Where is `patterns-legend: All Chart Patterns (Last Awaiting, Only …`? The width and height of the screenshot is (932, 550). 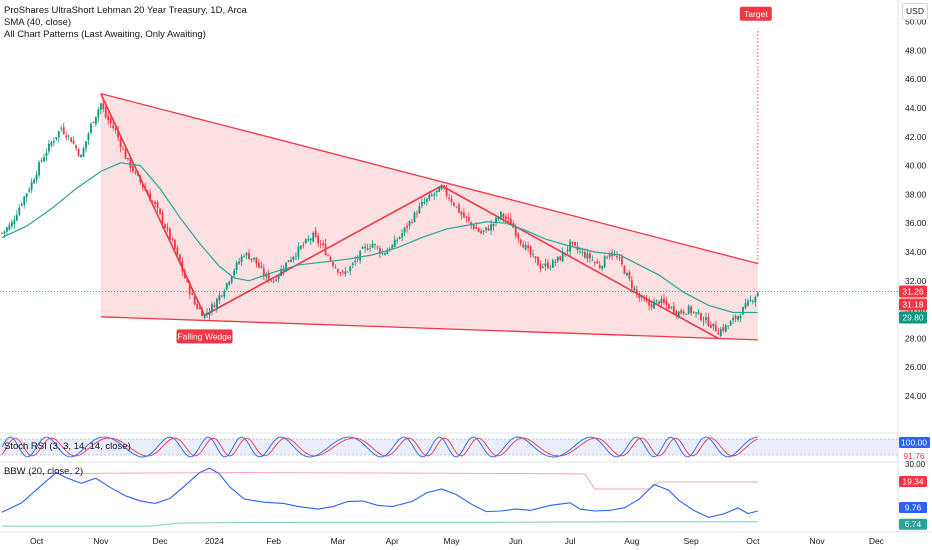
patterns-legend: All Chart Patterns (Last Awaiting, Only … is located at coordinates (105, 34).